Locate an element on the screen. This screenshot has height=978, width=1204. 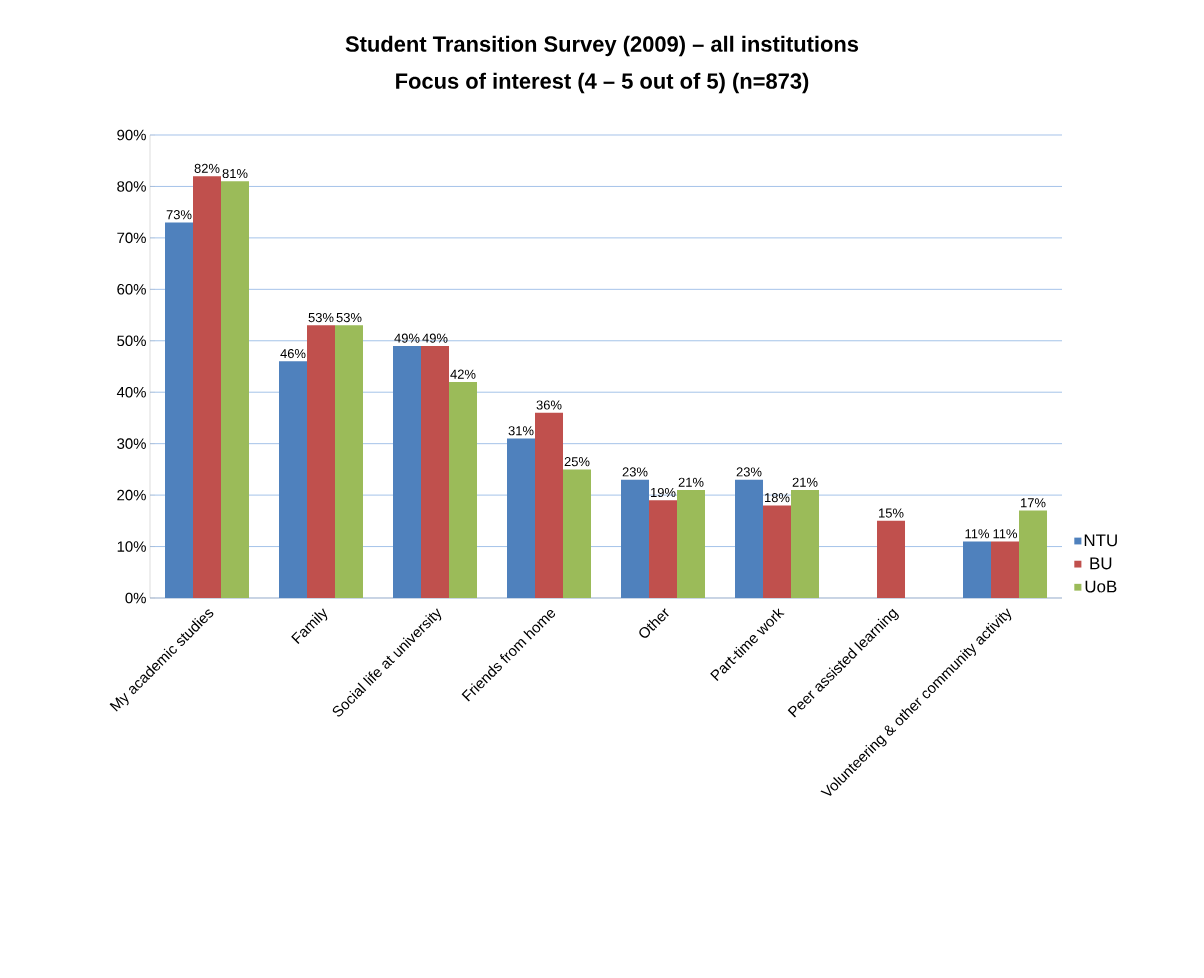
y-tick-label: 30% is located at coordinates (131, 443).